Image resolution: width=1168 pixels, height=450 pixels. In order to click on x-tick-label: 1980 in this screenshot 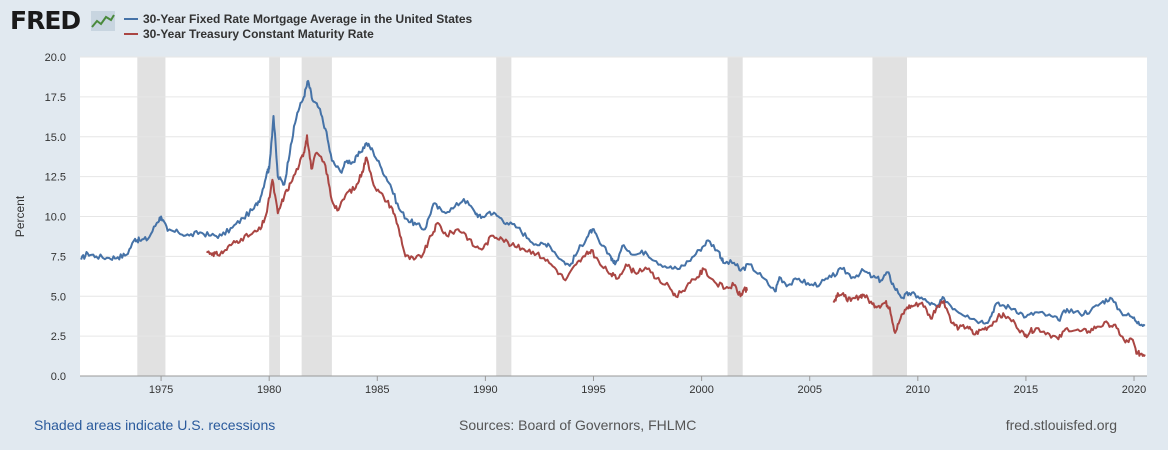, I will do `click(269, 390)`.